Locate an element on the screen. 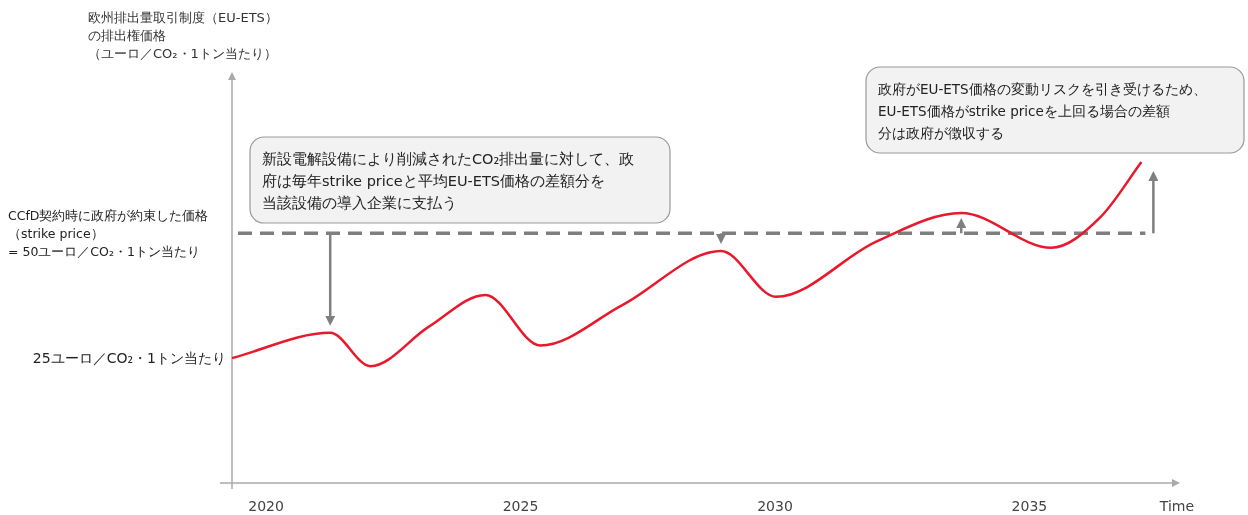  annotation: 25ユーロ／CO₂・1トン当たり is located at coordinates (129, 358).